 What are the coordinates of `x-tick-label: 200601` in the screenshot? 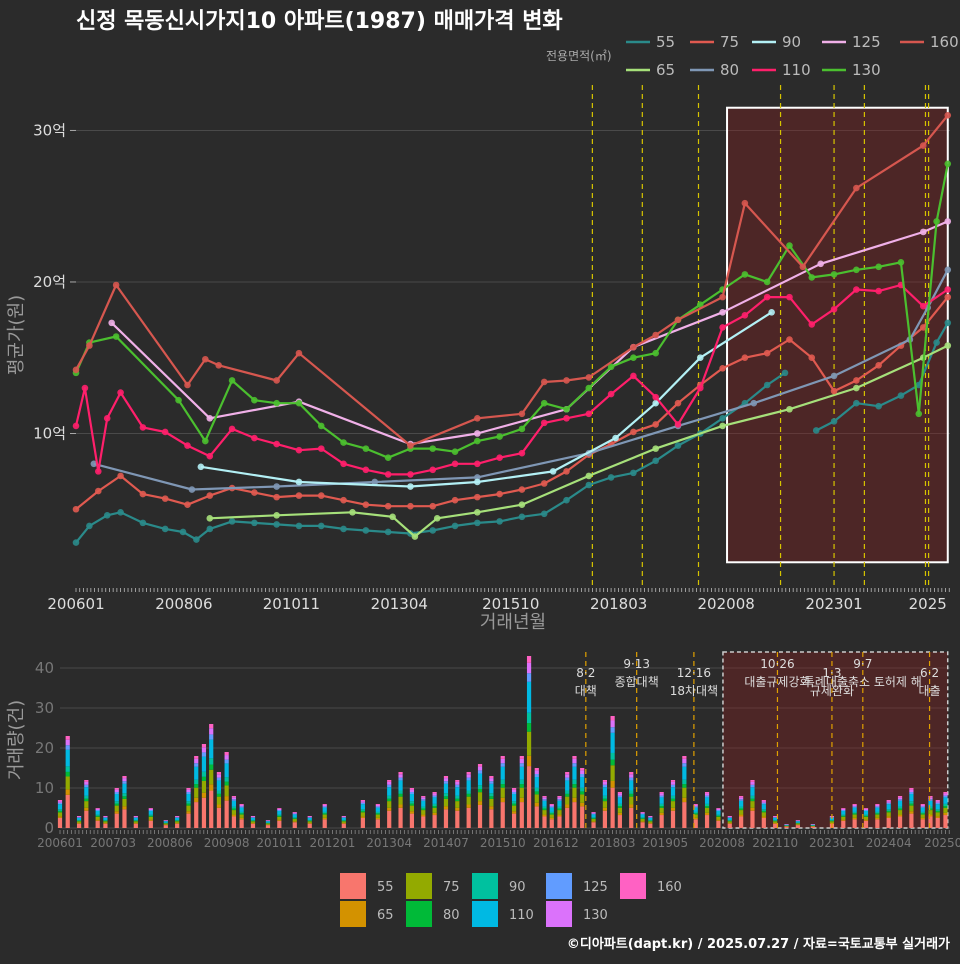 It's located at (60, 843).